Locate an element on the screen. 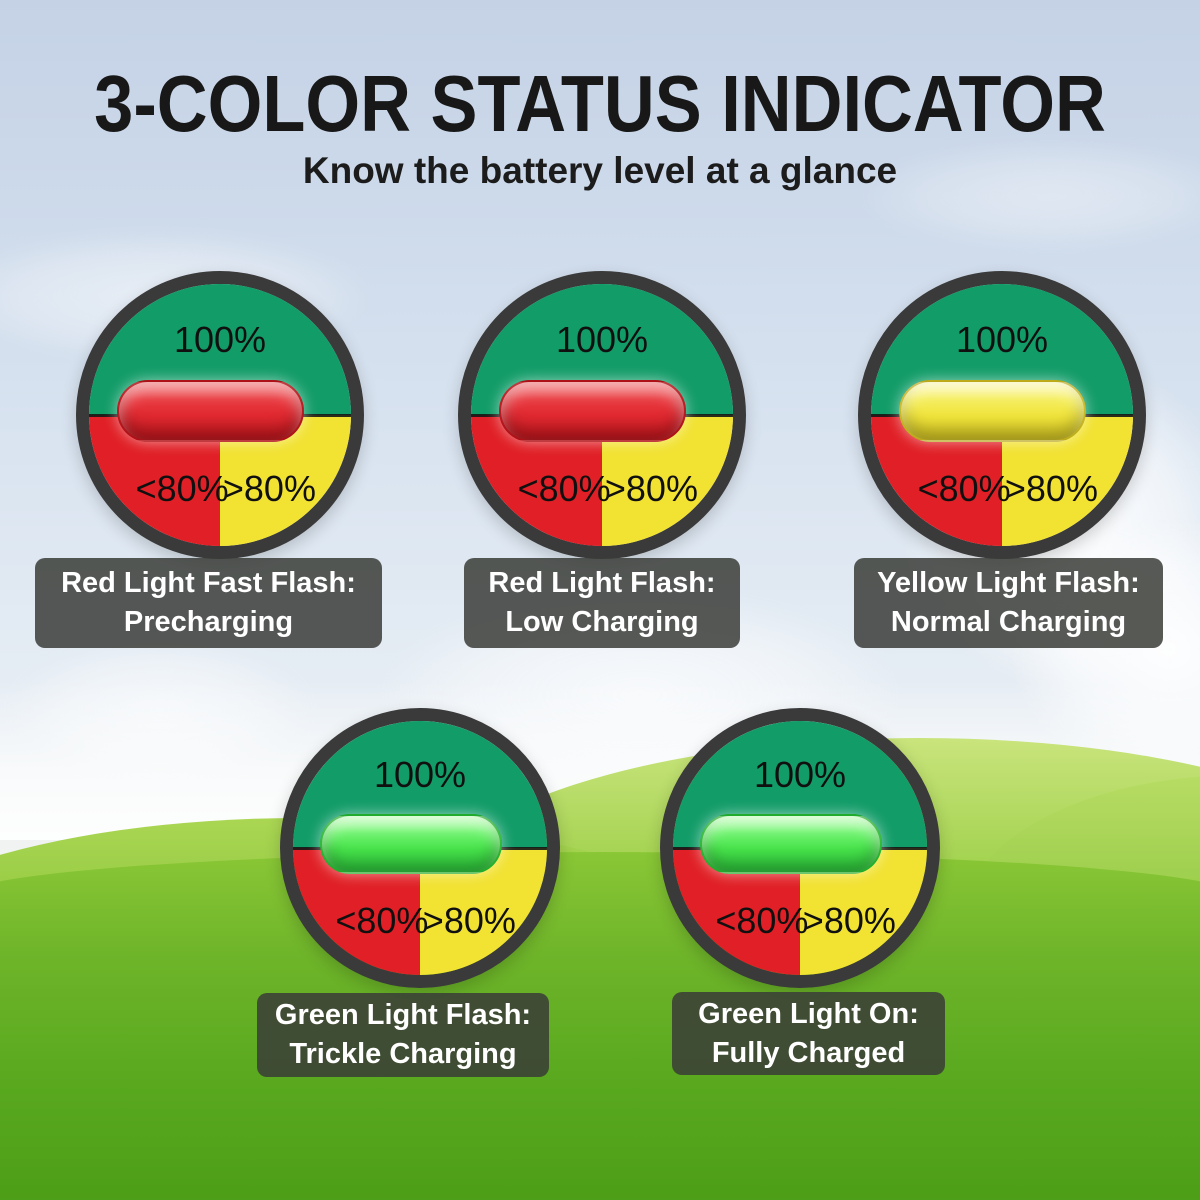 This screenshot has width=1200, height=1200. indicator-dial-normal-charging: 100% <80% >80% is located at coordinates (1002, 415).